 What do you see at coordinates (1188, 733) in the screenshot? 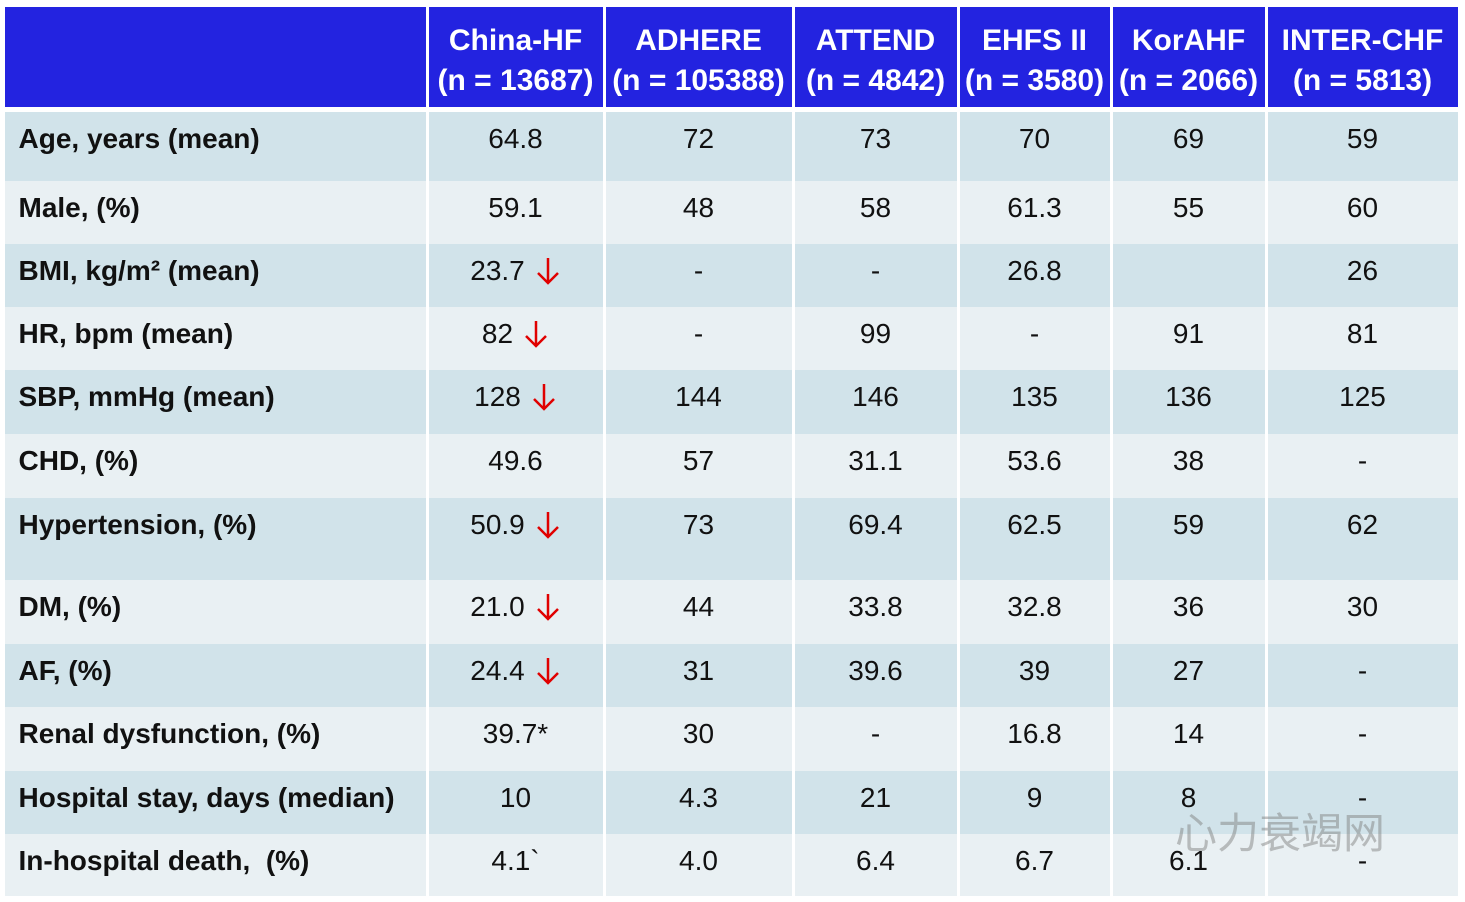
I see `cell-text: 14` at bounding box center [1188, 733].